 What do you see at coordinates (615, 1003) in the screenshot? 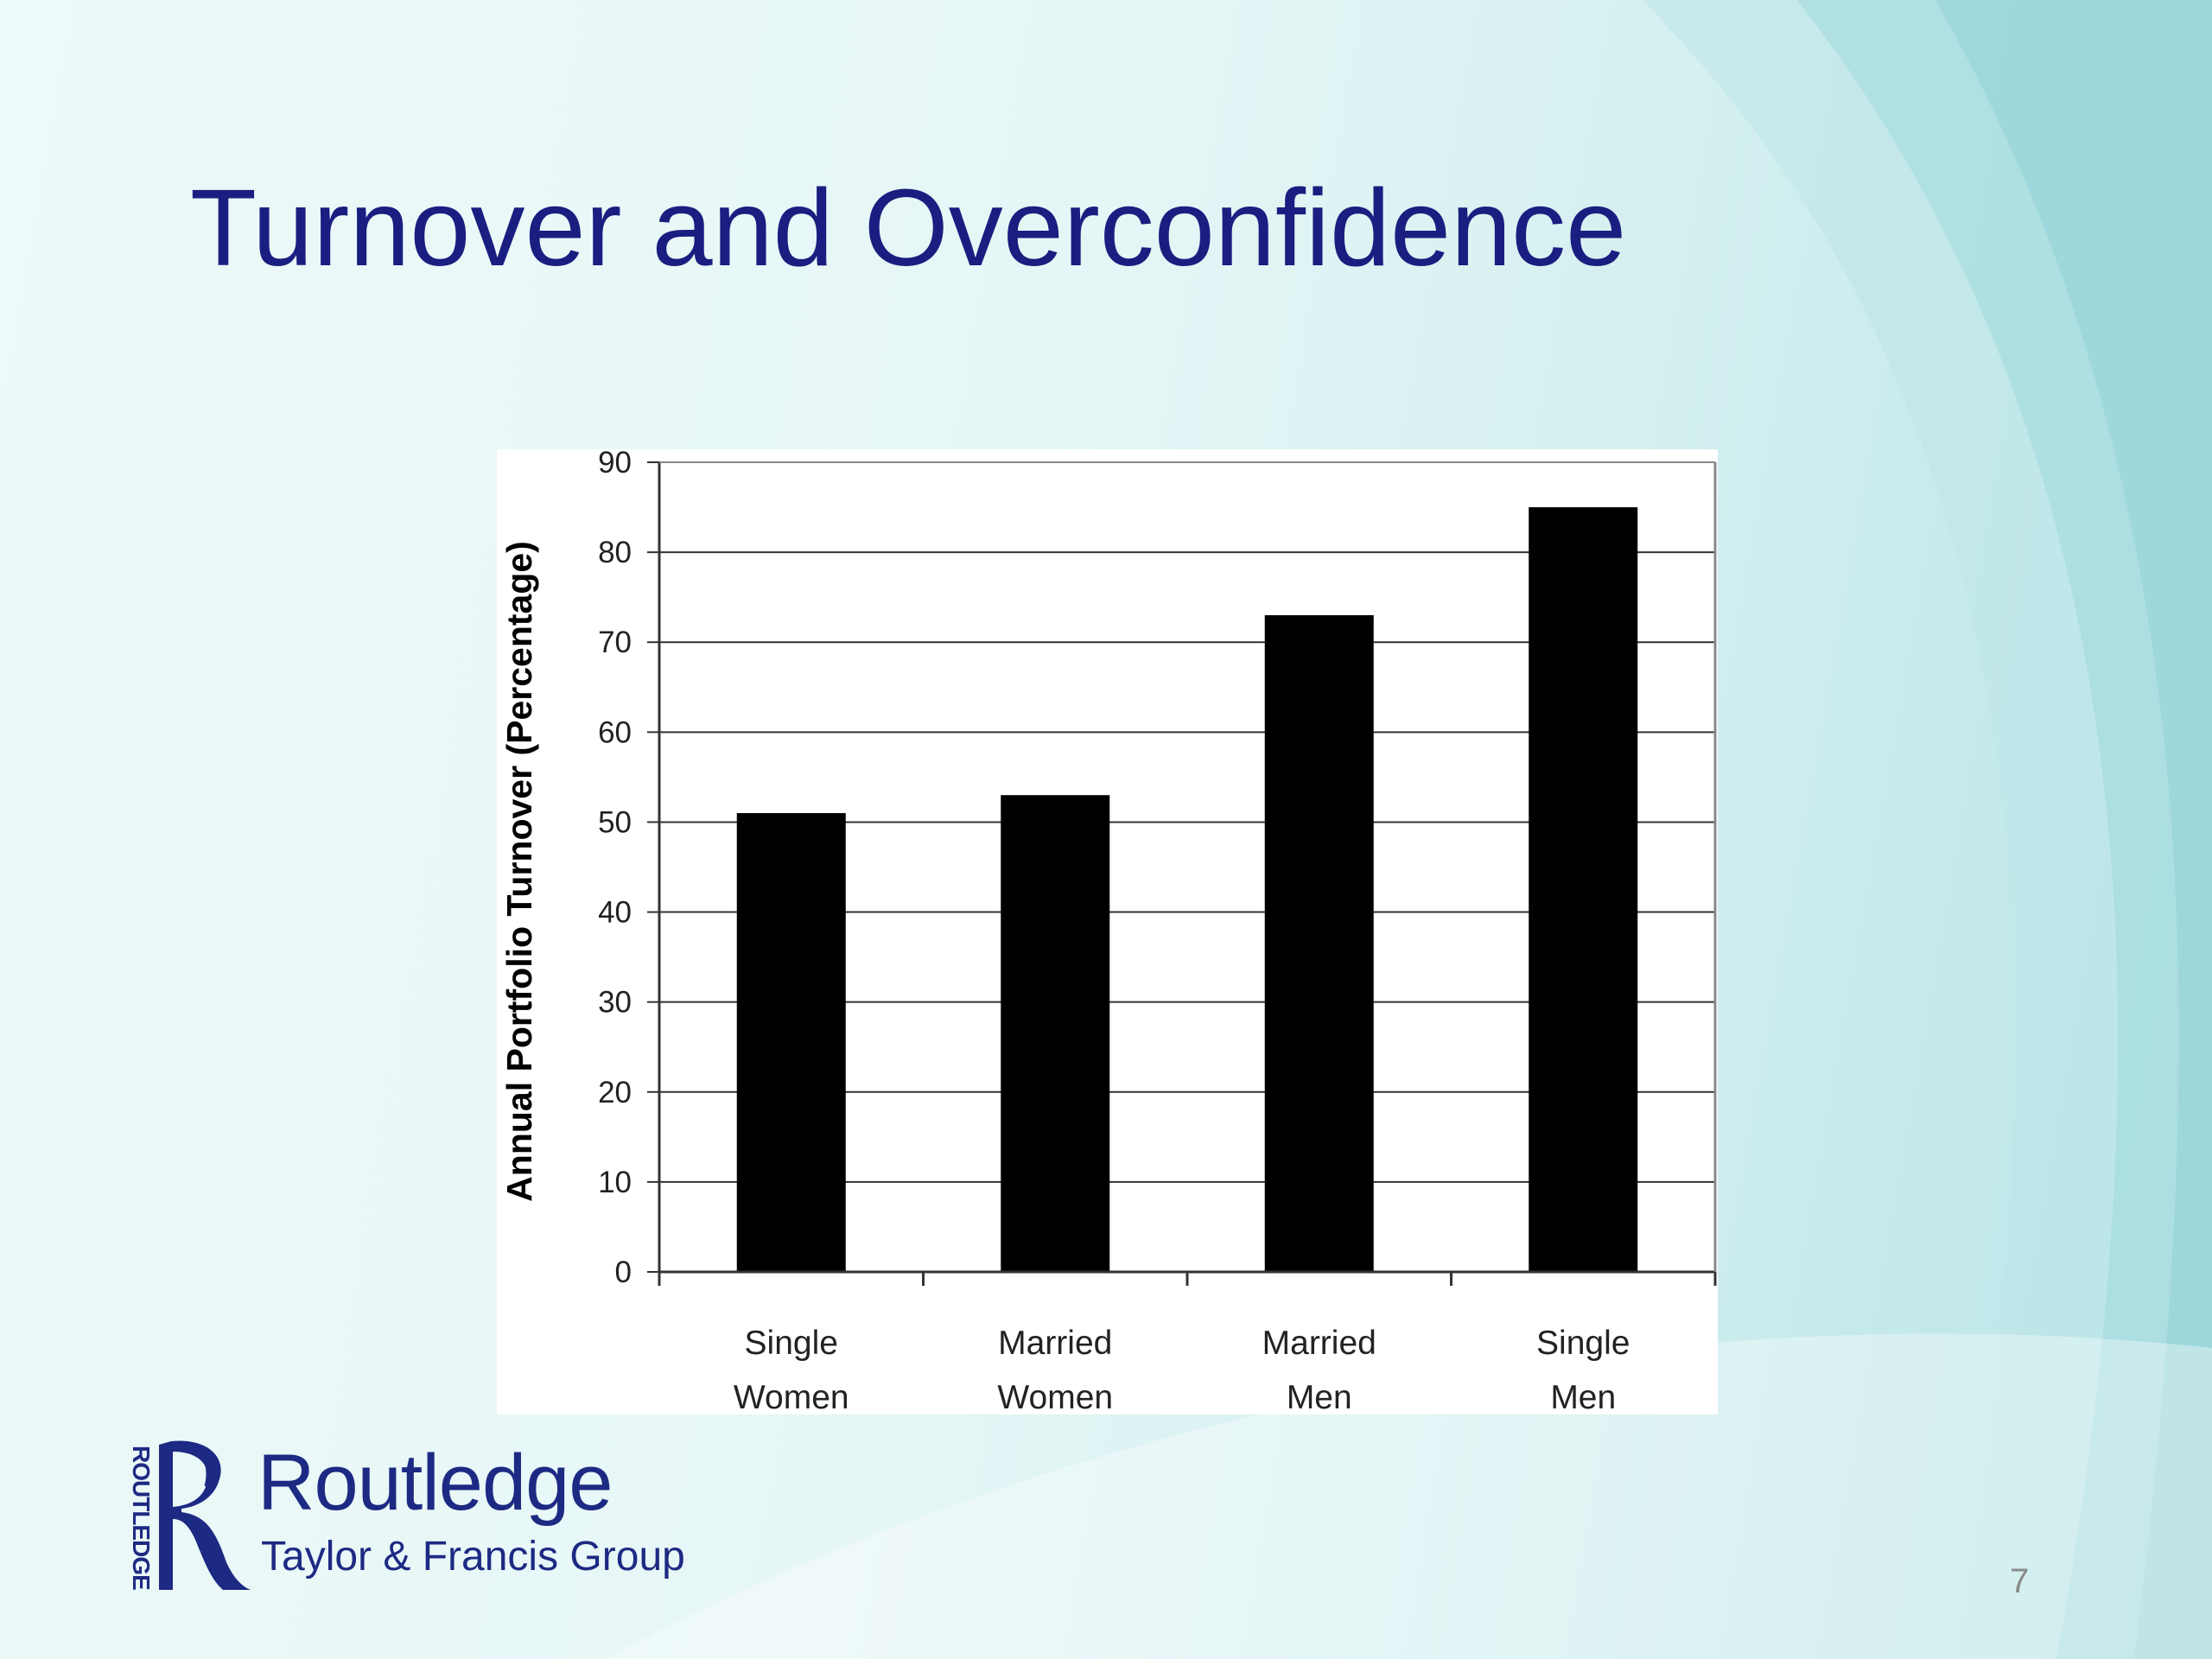
I see `y-tick-label: 30` at bounding box center [615, 1003].